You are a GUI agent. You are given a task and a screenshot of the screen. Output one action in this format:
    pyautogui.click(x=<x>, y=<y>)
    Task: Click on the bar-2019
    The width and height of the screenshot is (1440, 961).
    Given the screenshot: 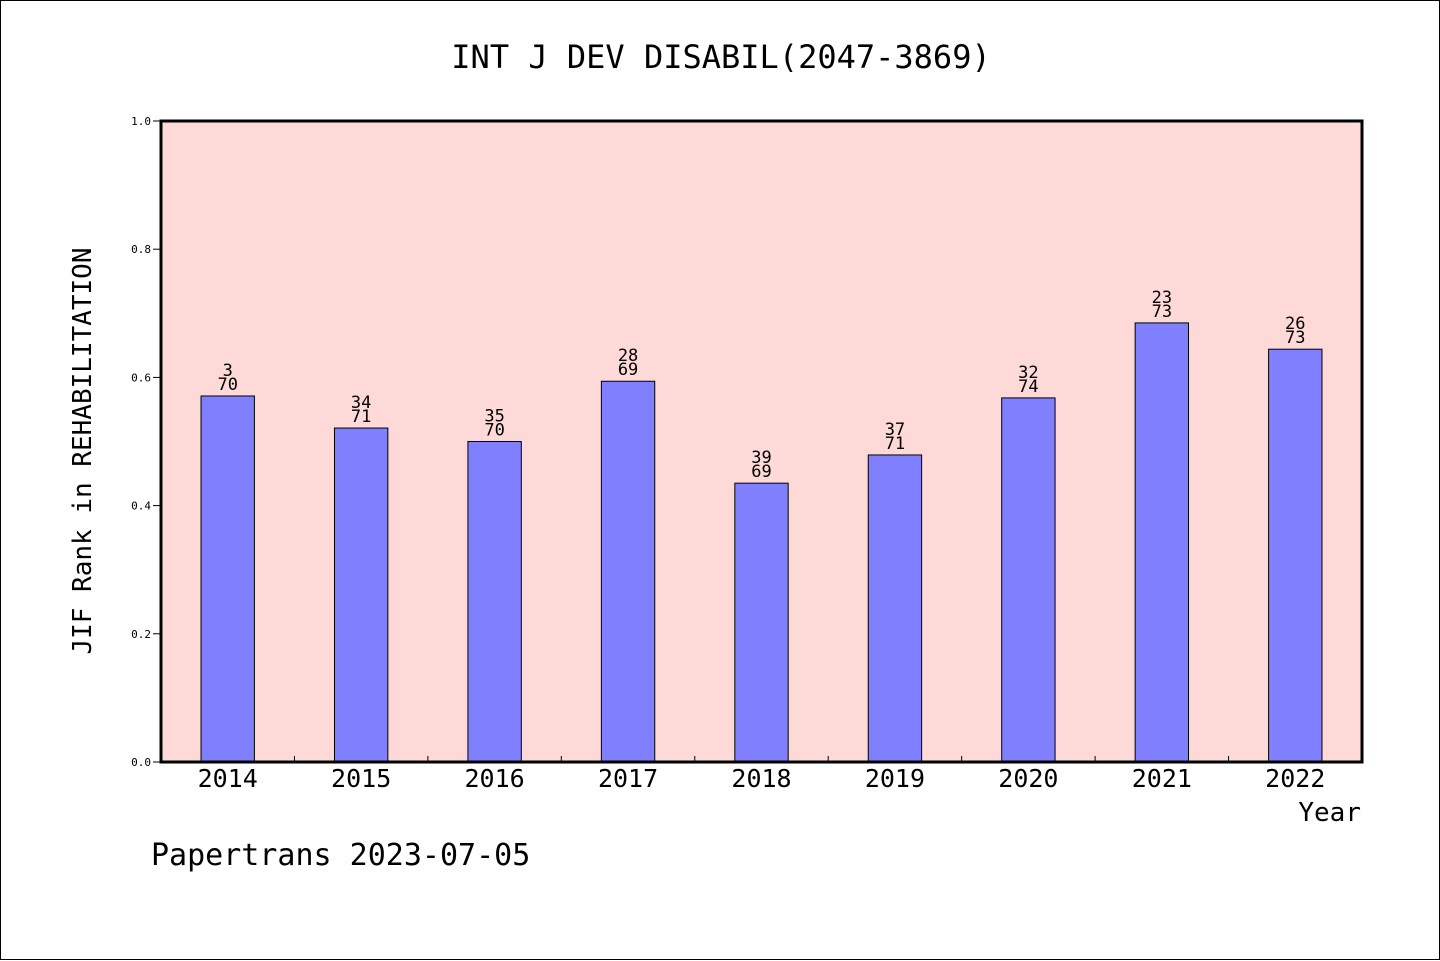 What is the action you would take?
    pyautogui.click(x=895, y=608)
    